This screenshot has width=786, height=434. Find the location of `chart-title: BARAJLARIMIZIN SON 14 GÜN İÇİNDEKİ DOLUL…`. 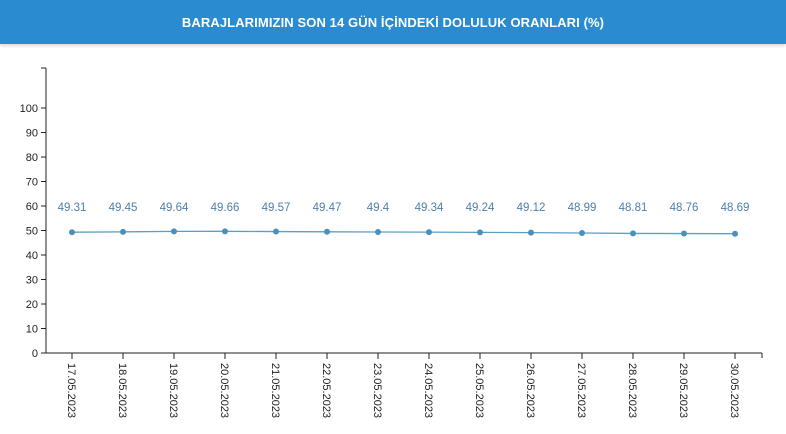

chart-title: BARAJLARIMIZIN SON 14 GÜN İÇİNDEKİ DOLUL… is located at coordinates (393, 22).